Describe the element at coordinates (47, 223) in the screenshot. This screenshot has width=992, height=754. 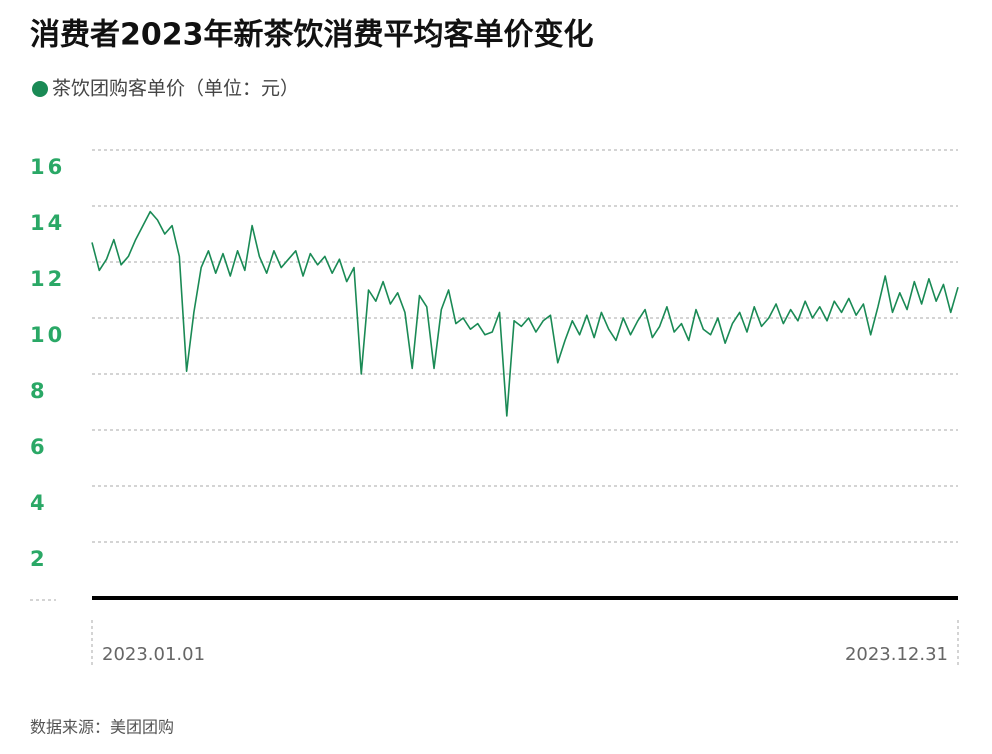
I see `y-tick-label: 14` at that location.